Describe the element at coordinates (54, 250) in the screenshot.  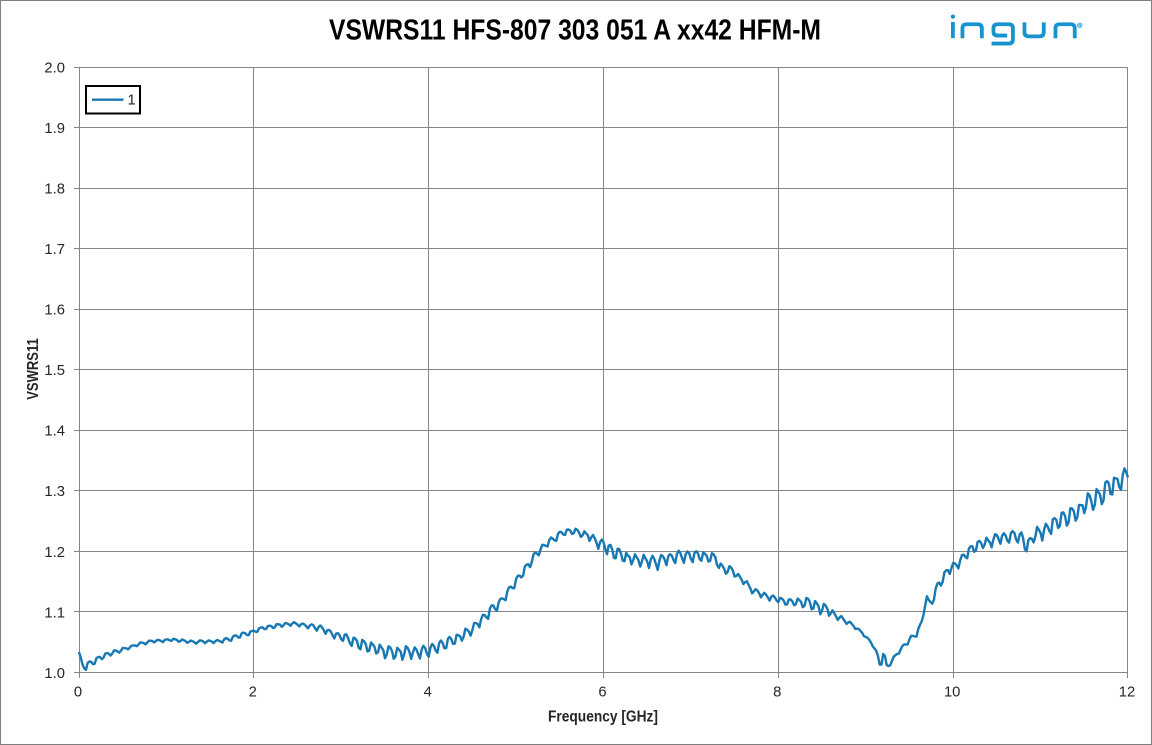
I see `svg-text: 1.7` at that location.